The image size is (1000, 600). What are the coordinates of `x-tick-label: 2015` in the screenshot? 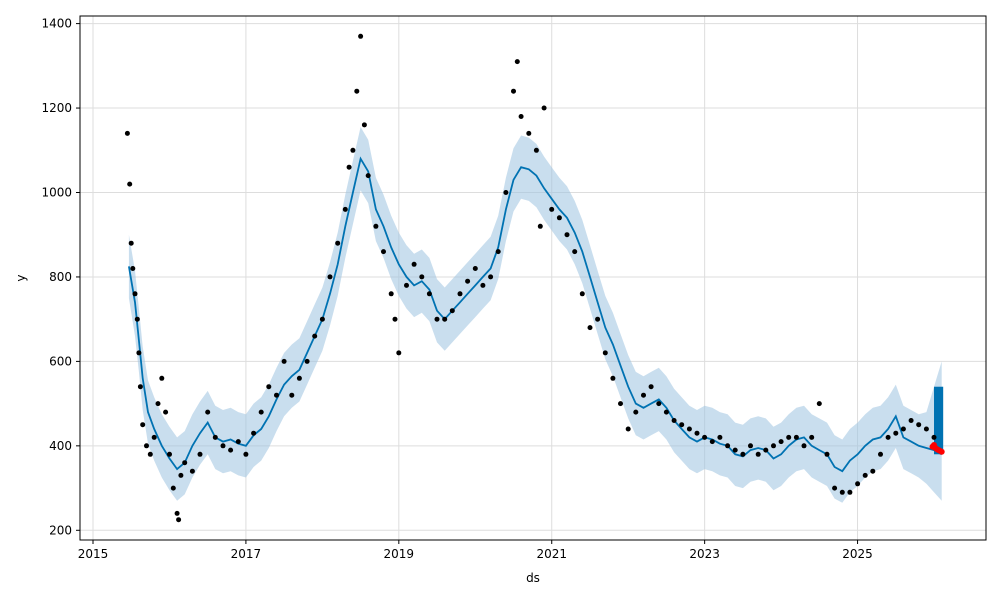 It's located at (93, 554).